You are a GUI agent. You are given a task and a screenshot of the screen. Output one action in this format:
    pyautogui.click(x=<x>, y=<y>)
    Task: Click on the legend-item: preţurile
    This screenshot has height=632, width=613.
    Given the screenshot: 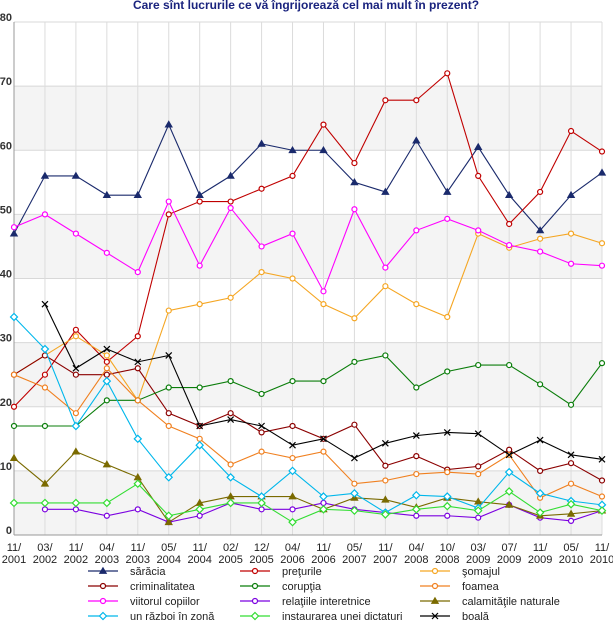 What is the action you would take?
    pyautogui.click(x=281, y=572)
    